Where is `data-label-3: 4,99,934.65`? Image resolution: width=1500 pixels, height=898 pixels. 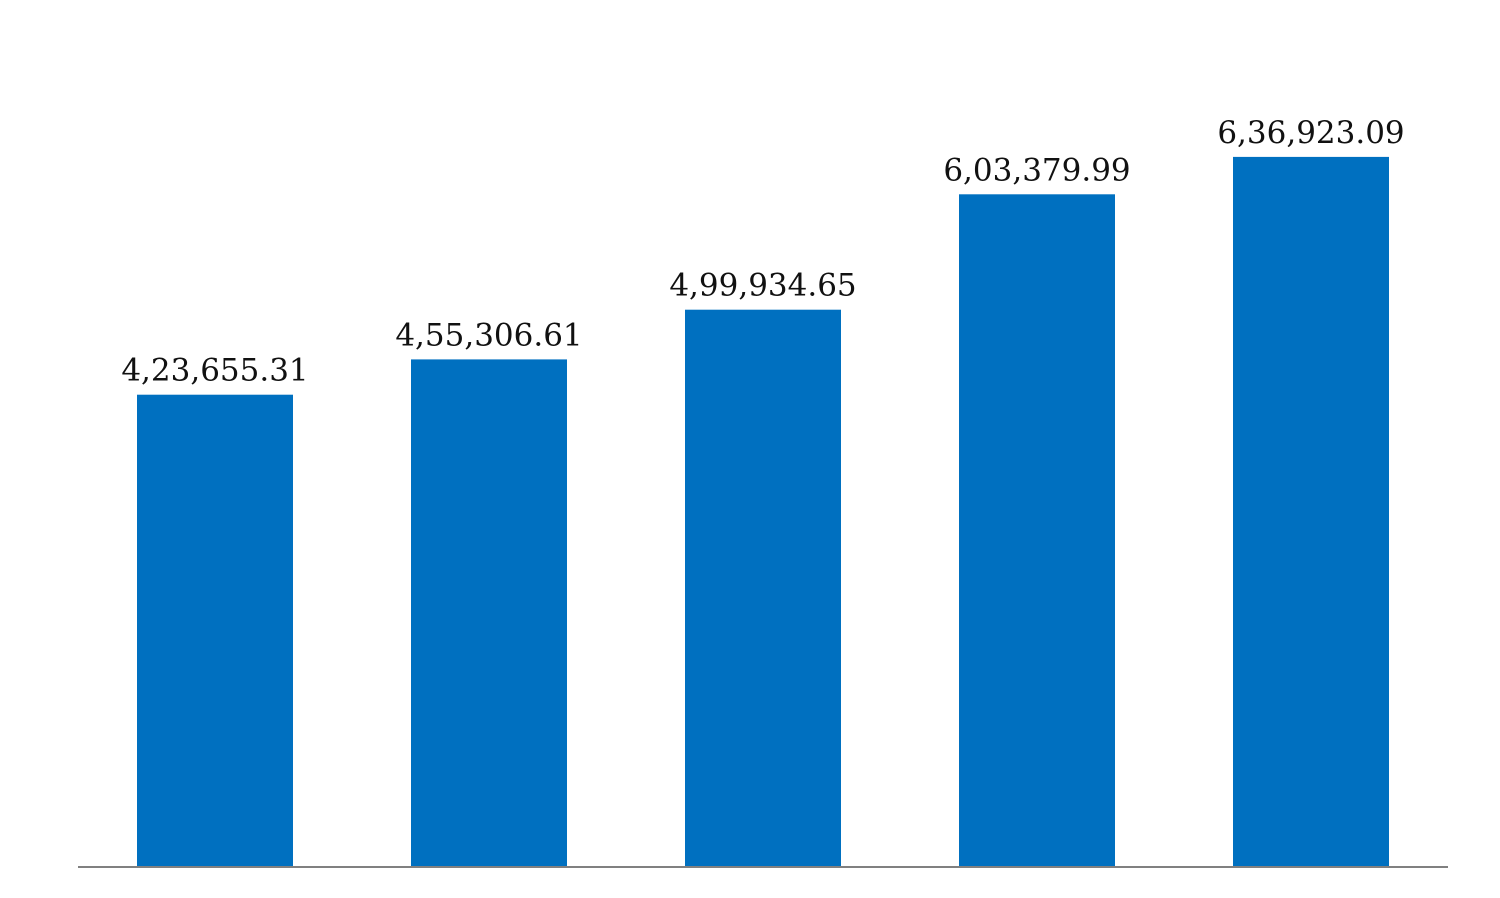
data-label-3: 4,99,934.65 is located at coordinates (762, 286).